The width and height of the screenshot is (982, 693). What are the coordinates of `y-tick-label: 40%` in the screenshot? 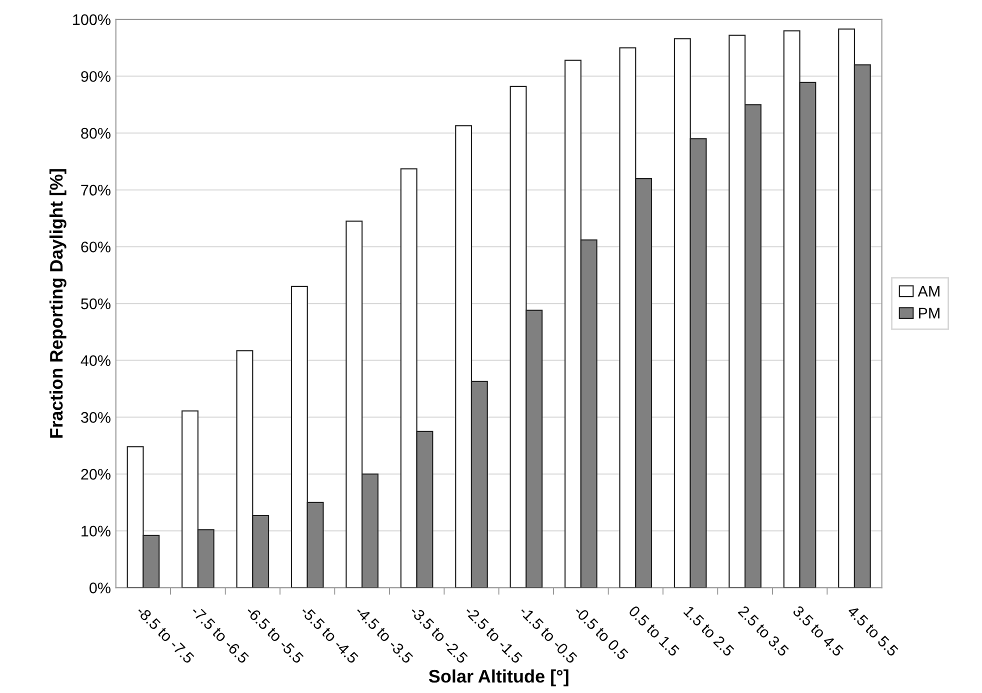 It's located at (95, 360).